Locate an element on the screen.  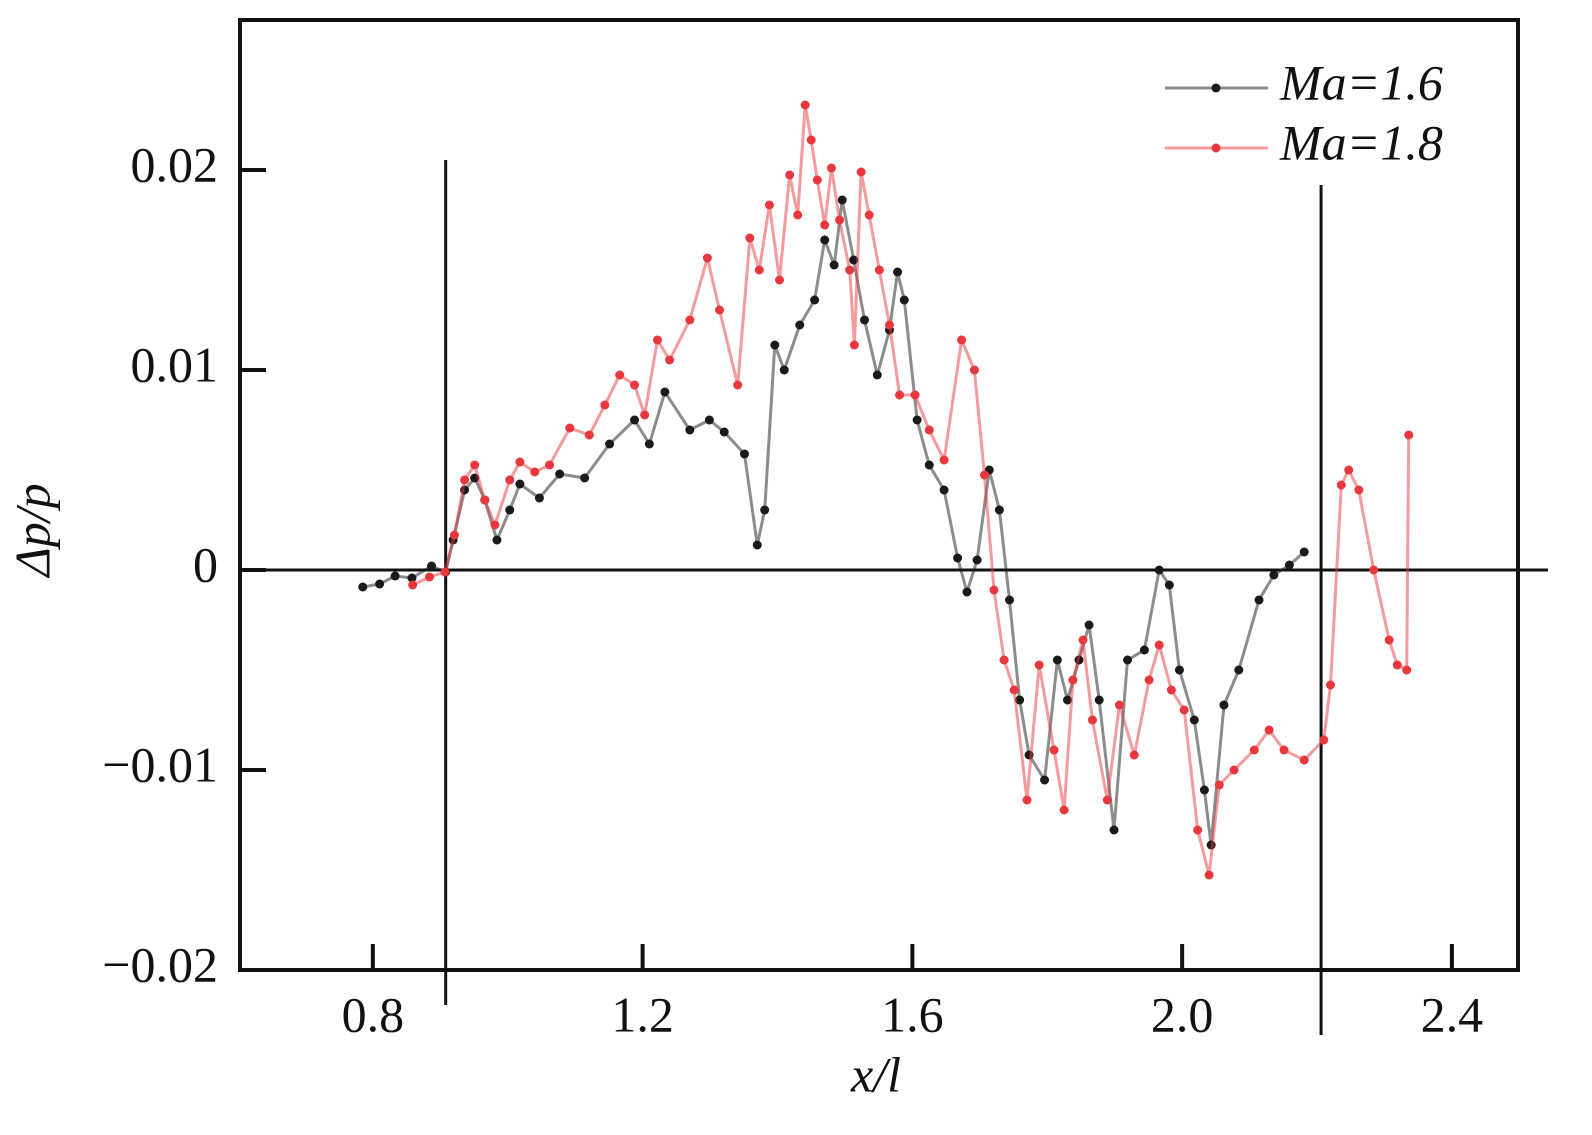
y-tick-label: 0.01 is located at coordinates (175, 364).